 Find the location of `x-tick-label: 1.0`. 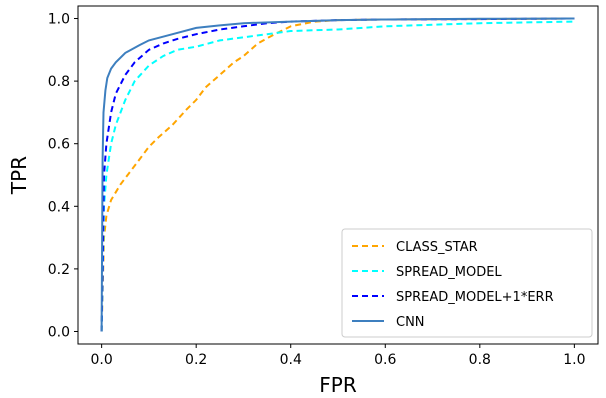

x-tick-label: 1.0 is located at coordinates (574, 360).